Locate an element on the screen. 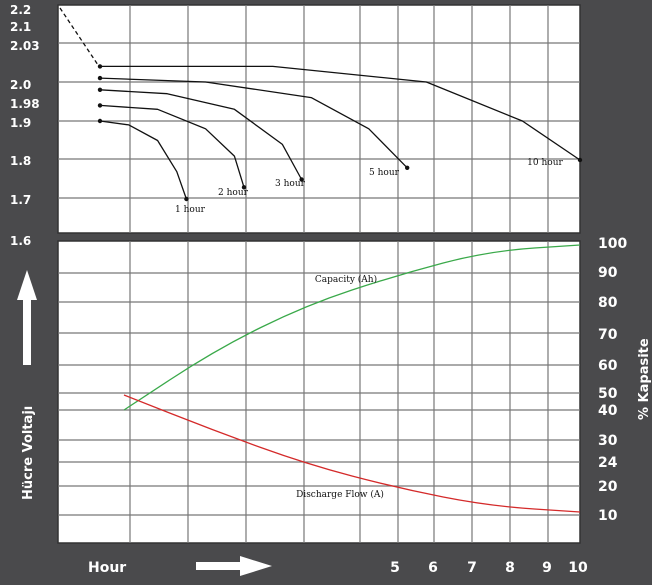  y2-tick-label: 100 is located at coordinates (612, 244).